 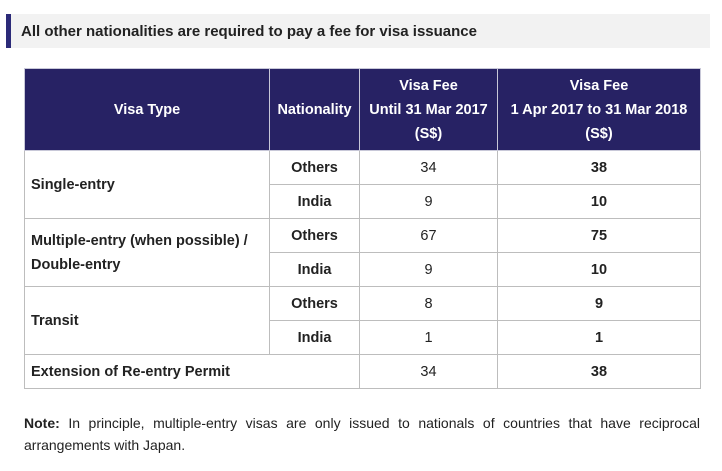 What do you see at coordinates (314, 109) in the screenshot?
I see `column-header-nationality: Nationality` at bounding box center [314, 109].